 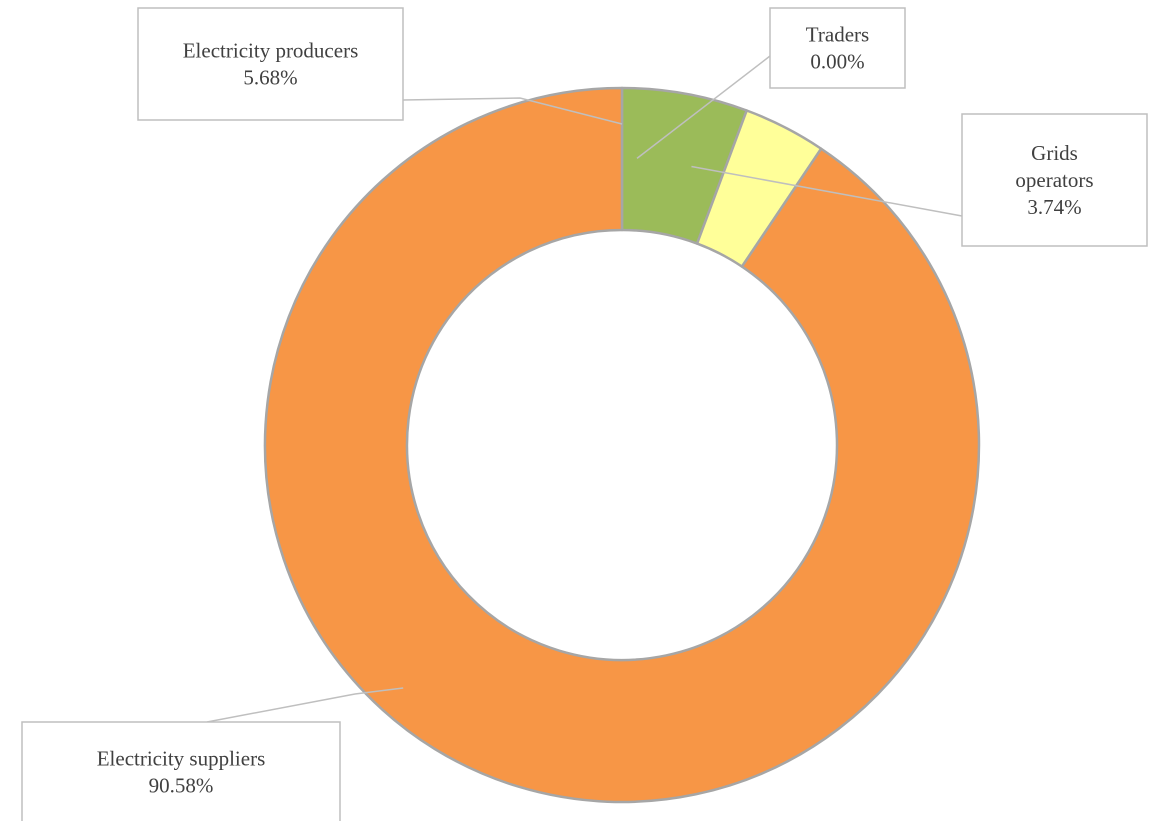 What do you see at coordinates (181, 786) in the screenshot?
I see `data-label-value-electricity-suppliers: 90.58%` at bounding box center [181, 786].